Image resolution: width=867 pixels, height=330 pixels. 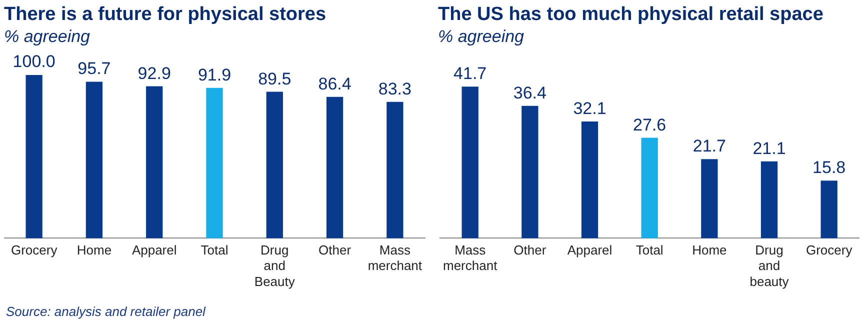 What do you see at coordinates (275, 78) in the screenshot?
I see `data-label: 89.5` at bounding box center [275, 78].